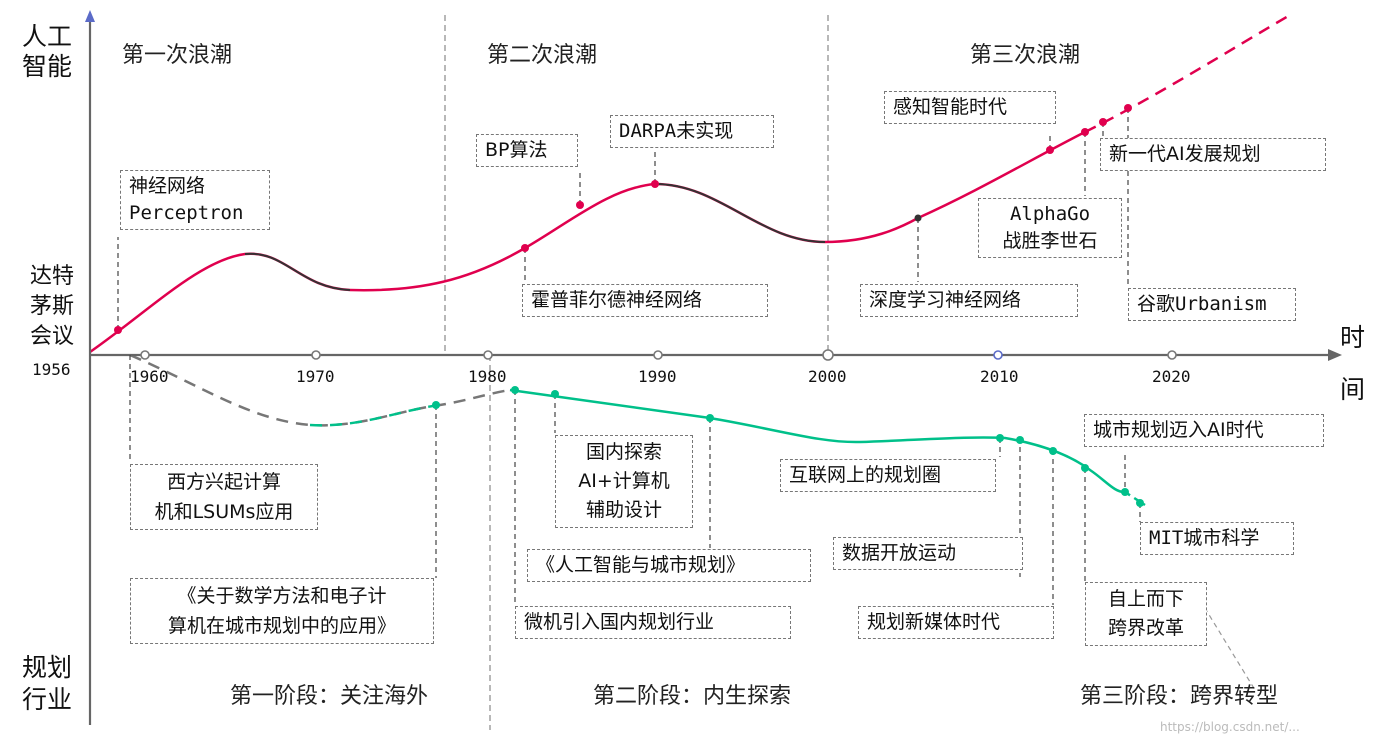  What do you see at coordinates (282, 611) in the screenshot?
I see `event-book-math: 《关于数学方法和电子计 算机在城市规划中的应用》` at bounding box center [282, 611].